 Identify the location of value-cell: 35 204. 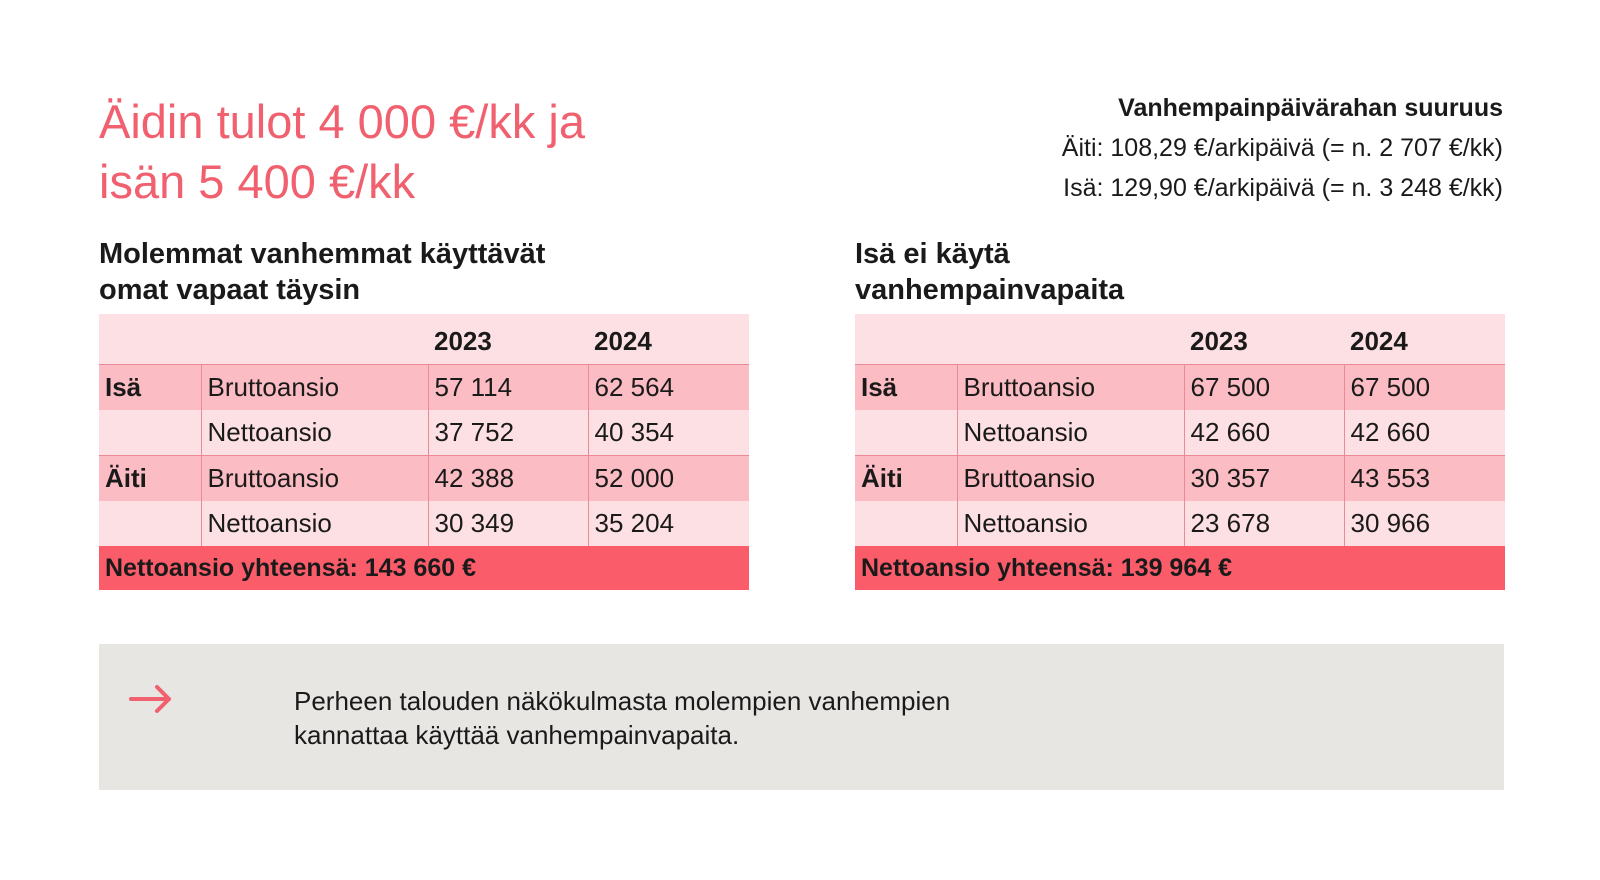
(668, 523).